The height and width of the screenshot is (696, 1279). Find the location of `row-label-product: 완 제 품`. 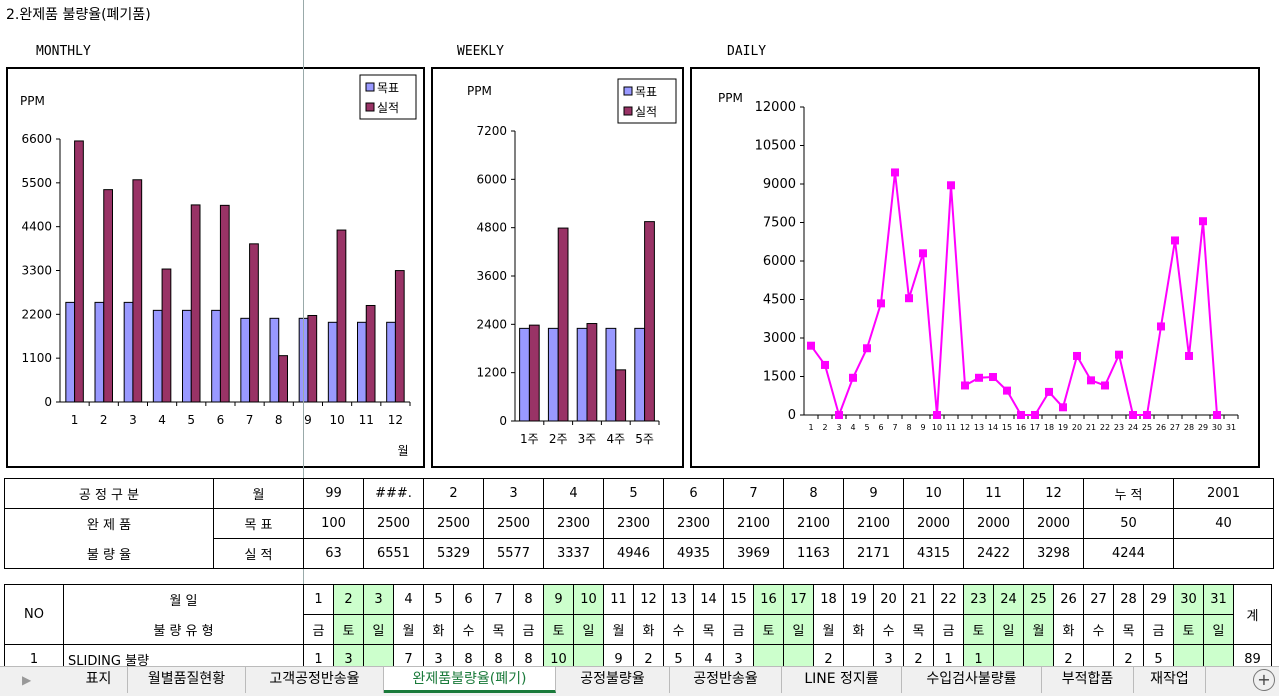

row-label-product: 완 제 품 is located at coordinates (109, 523).